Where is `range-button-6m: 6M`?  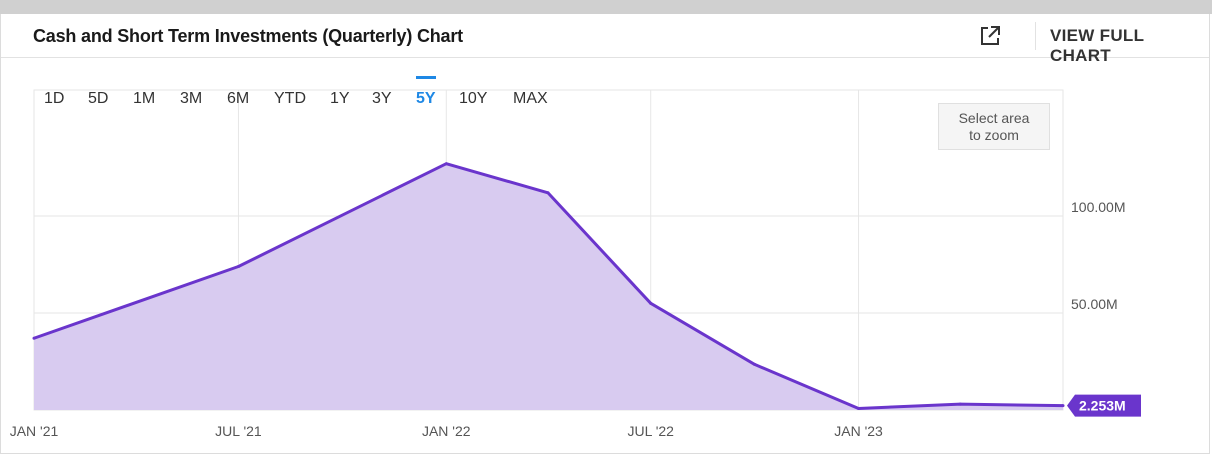
range-button-6m: 6M is located at coordinates (238, 98).